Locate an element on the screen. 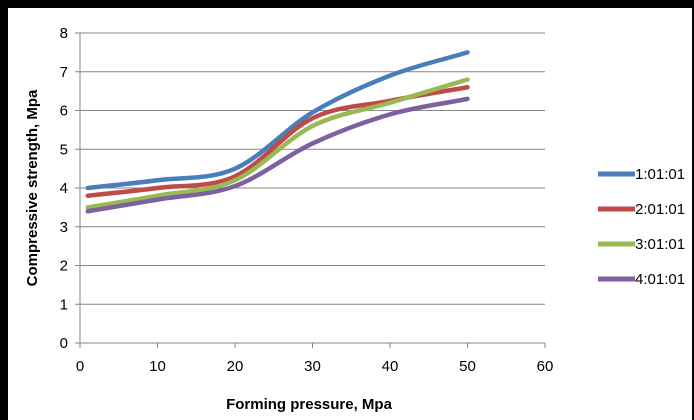 Image resolution: width=694 pixels, height=420 pixels. x-tick-label: 60 is located at coordinates (545, 366).